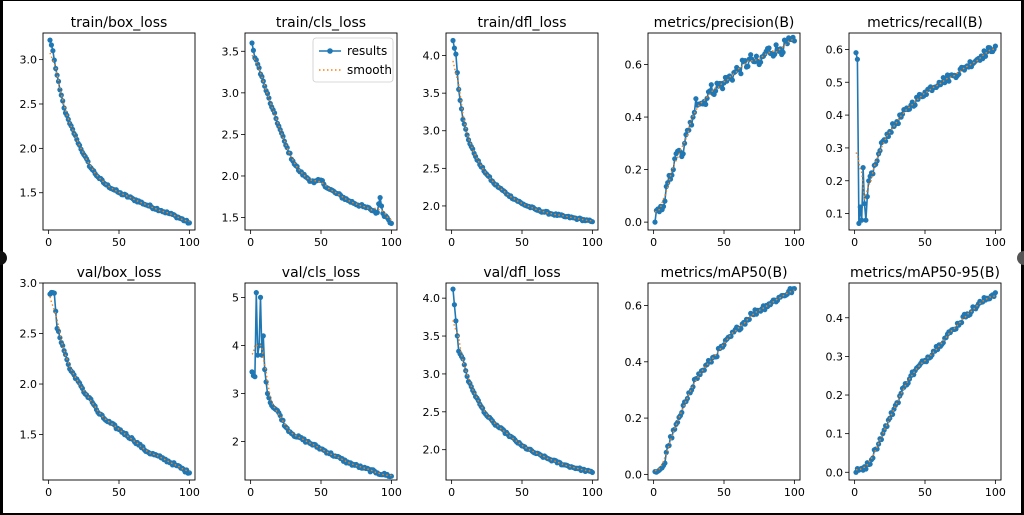  I want to click on legend: results smooth, so click(353, 60).